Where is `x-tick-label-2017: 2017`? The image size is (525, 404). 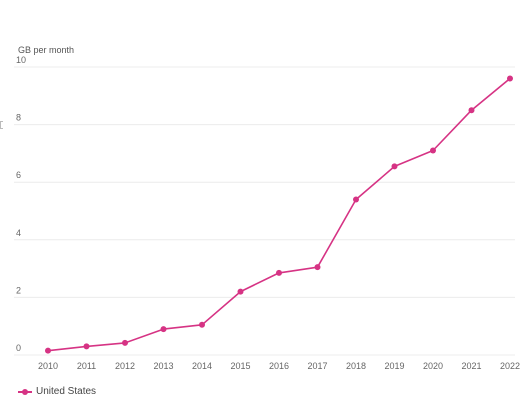 x-tick-label-2017: 2017 is located at coordinates (317, 366).